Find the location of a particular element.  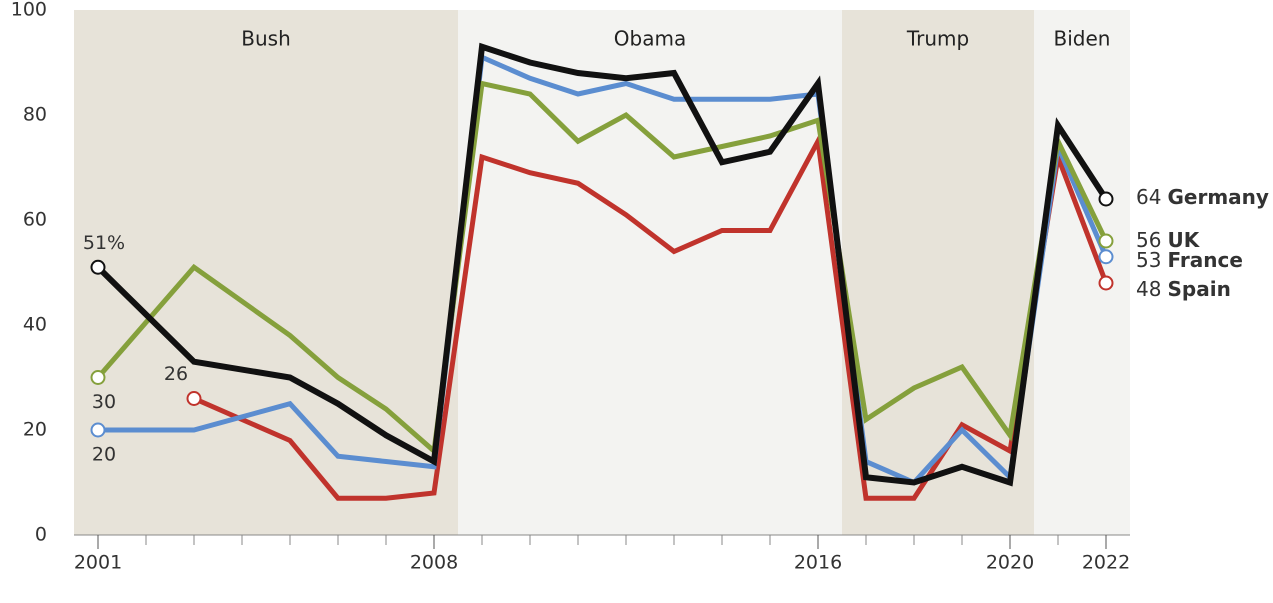

y-tick-label: 0 is located at coordinates (41, 535).